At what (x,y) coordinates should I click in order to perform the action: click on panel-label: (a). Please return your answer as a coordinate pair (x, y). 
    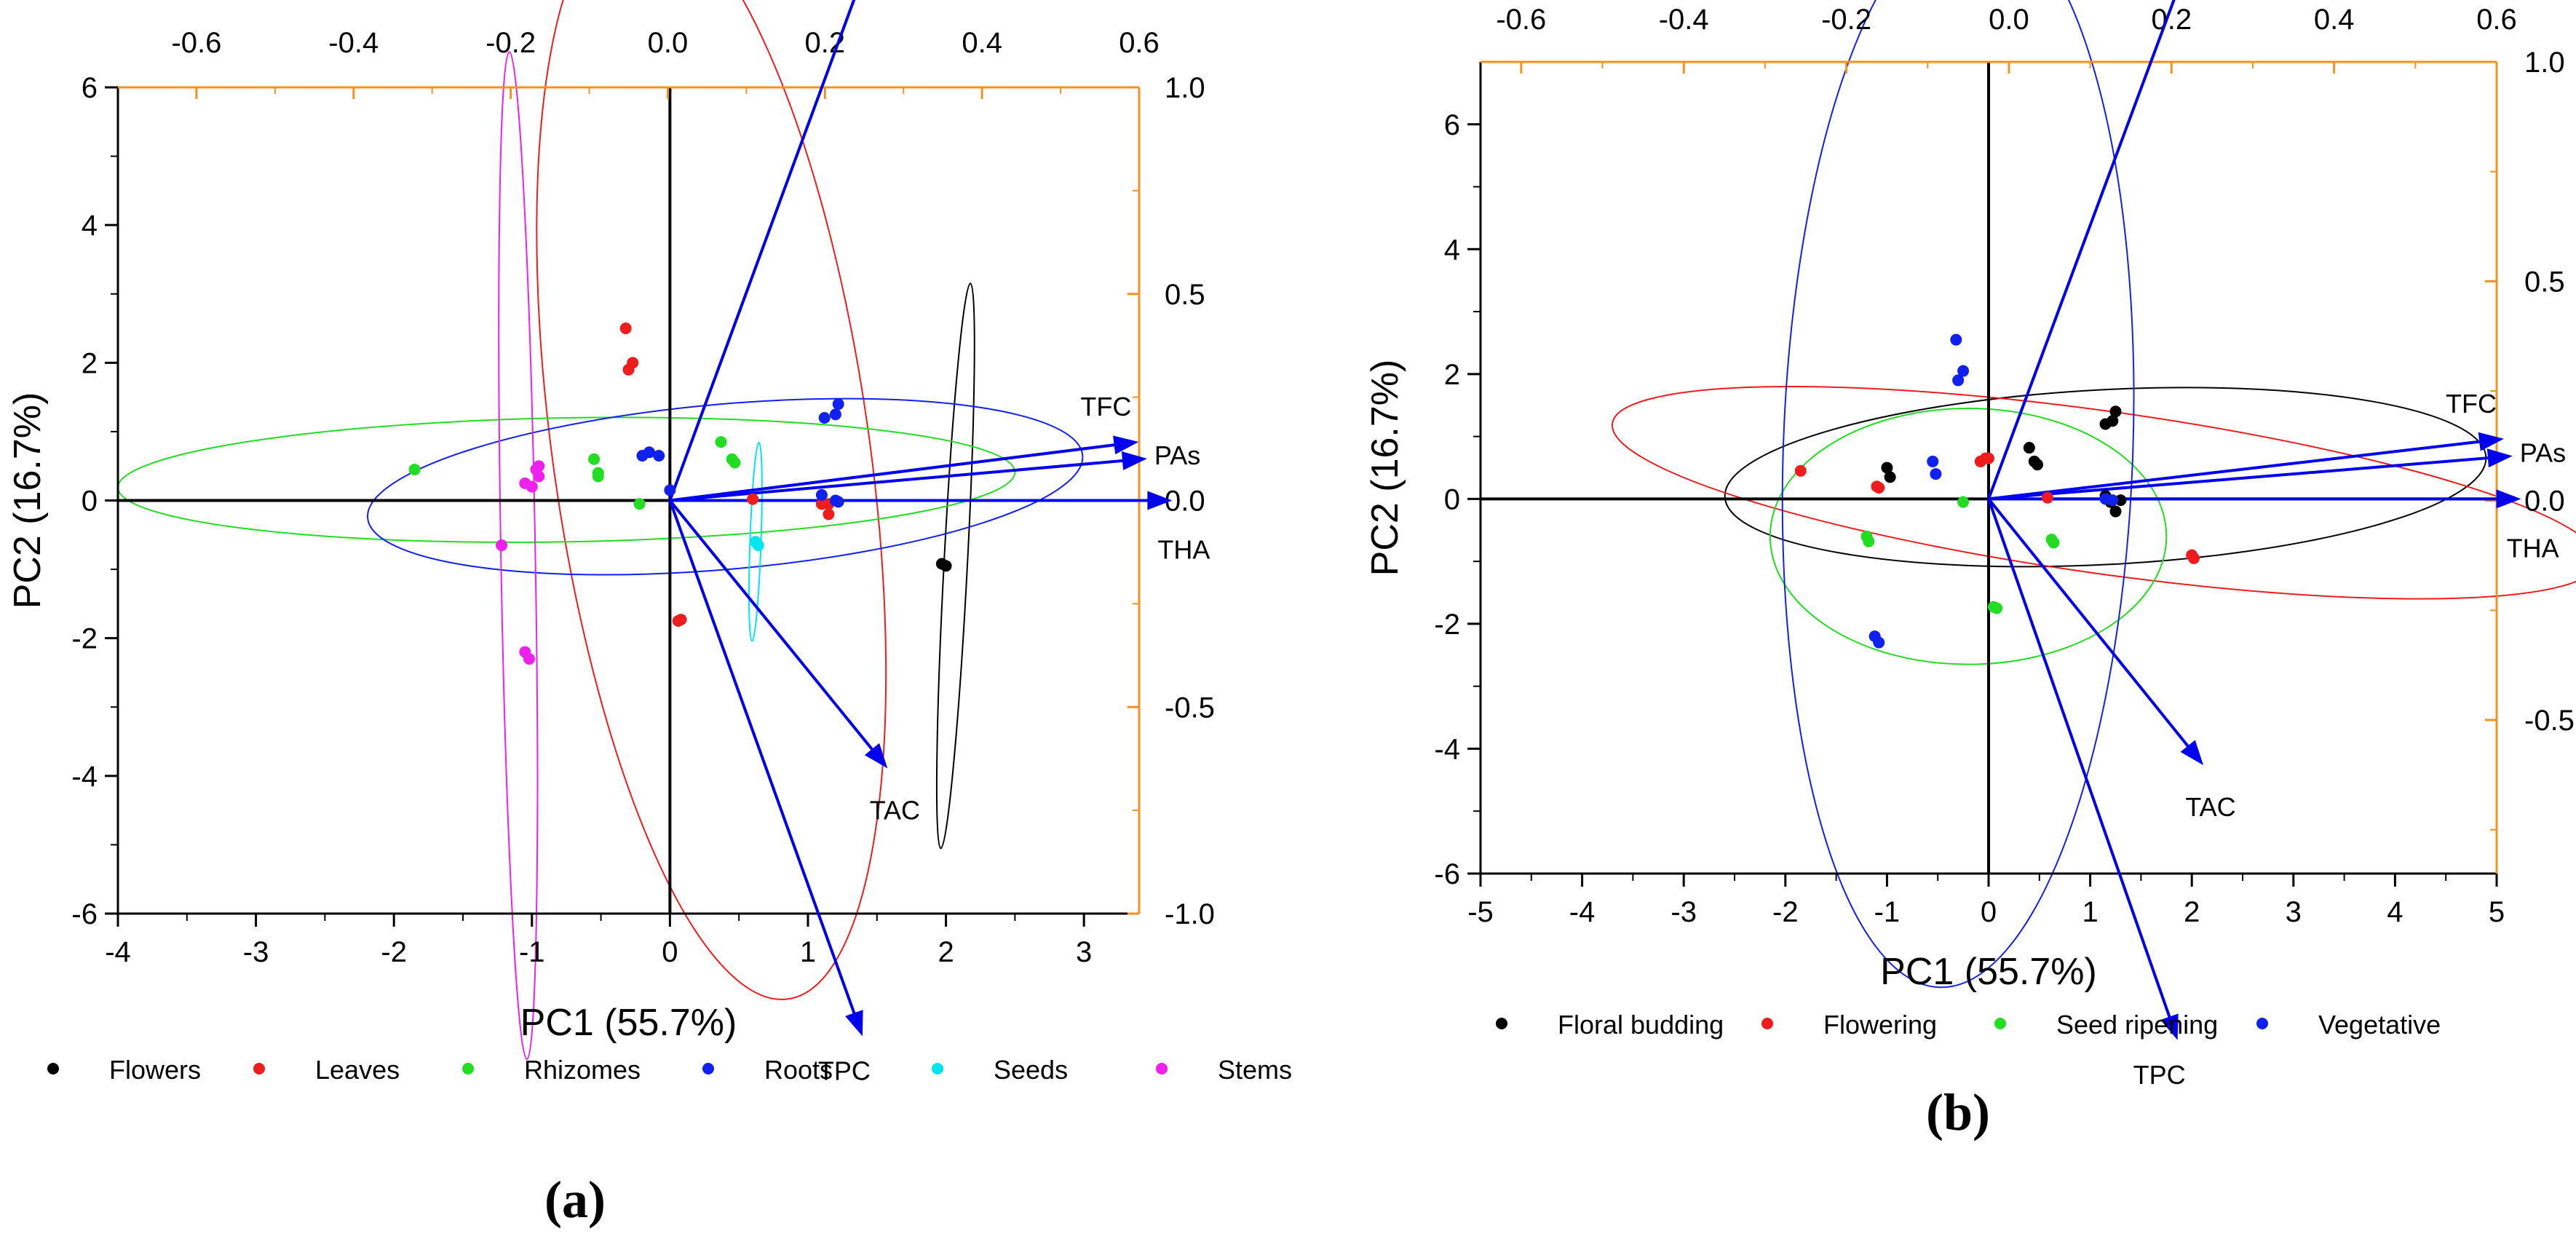
    Looking at the image, I should click on (575, 1200).